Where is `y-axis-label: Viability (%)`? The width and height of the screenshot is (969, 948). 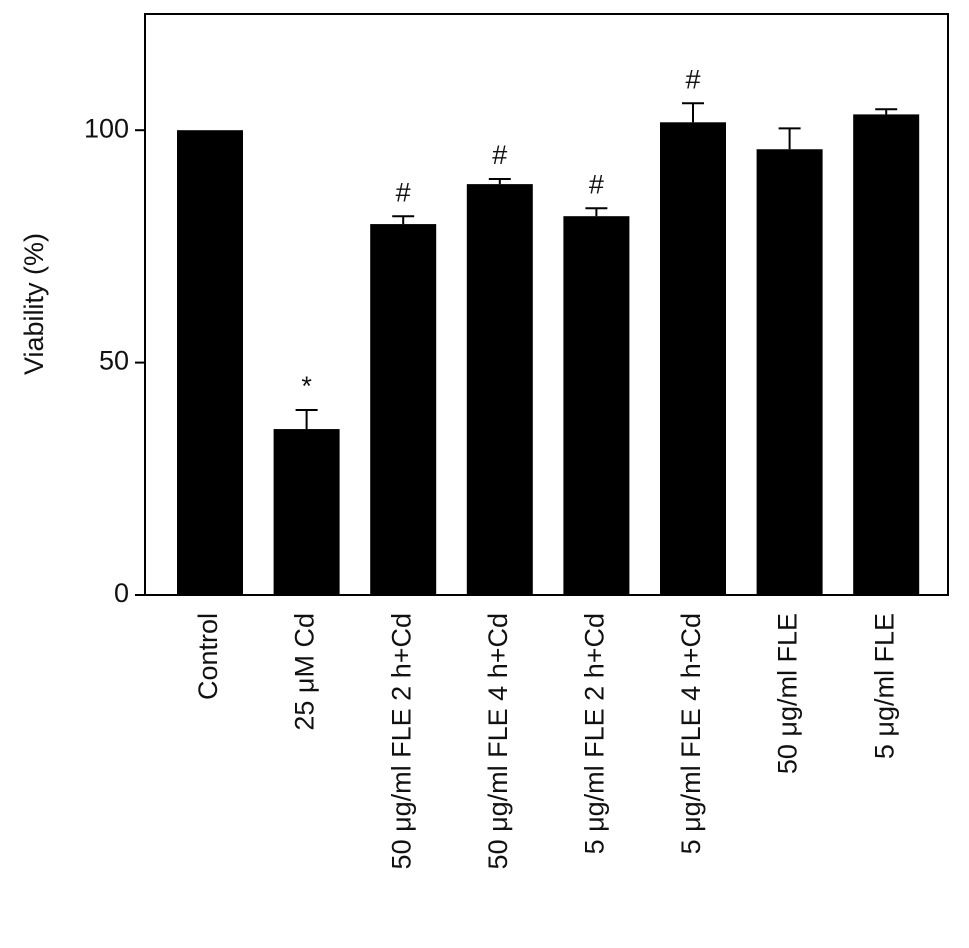
y-axis-label: Viability (%) is located at coordinates (34, 304).